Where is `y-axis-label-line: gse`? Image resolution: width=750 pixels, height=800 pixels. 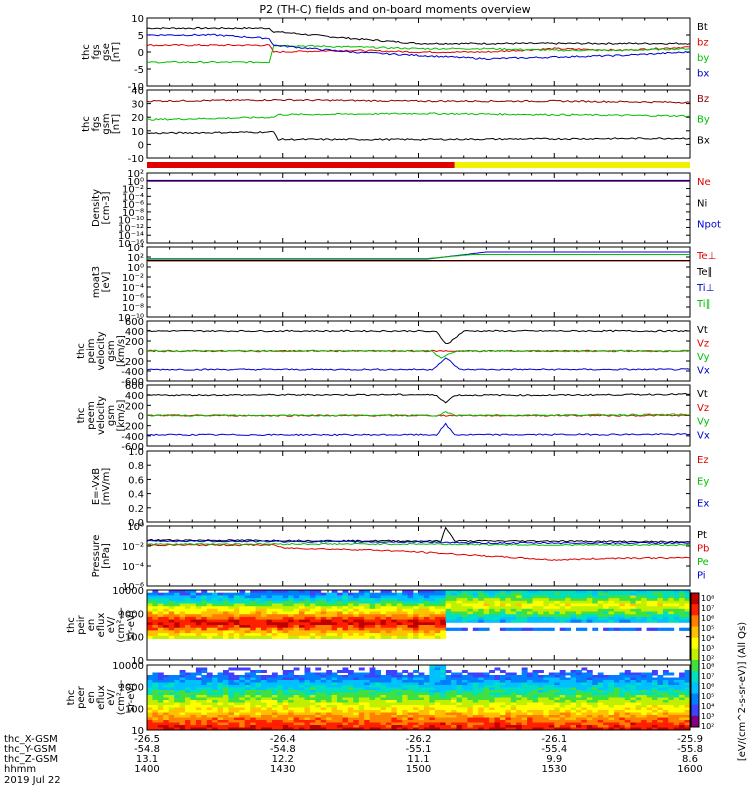
y-axis-label-line: gse is located at coordinates (106, 52).